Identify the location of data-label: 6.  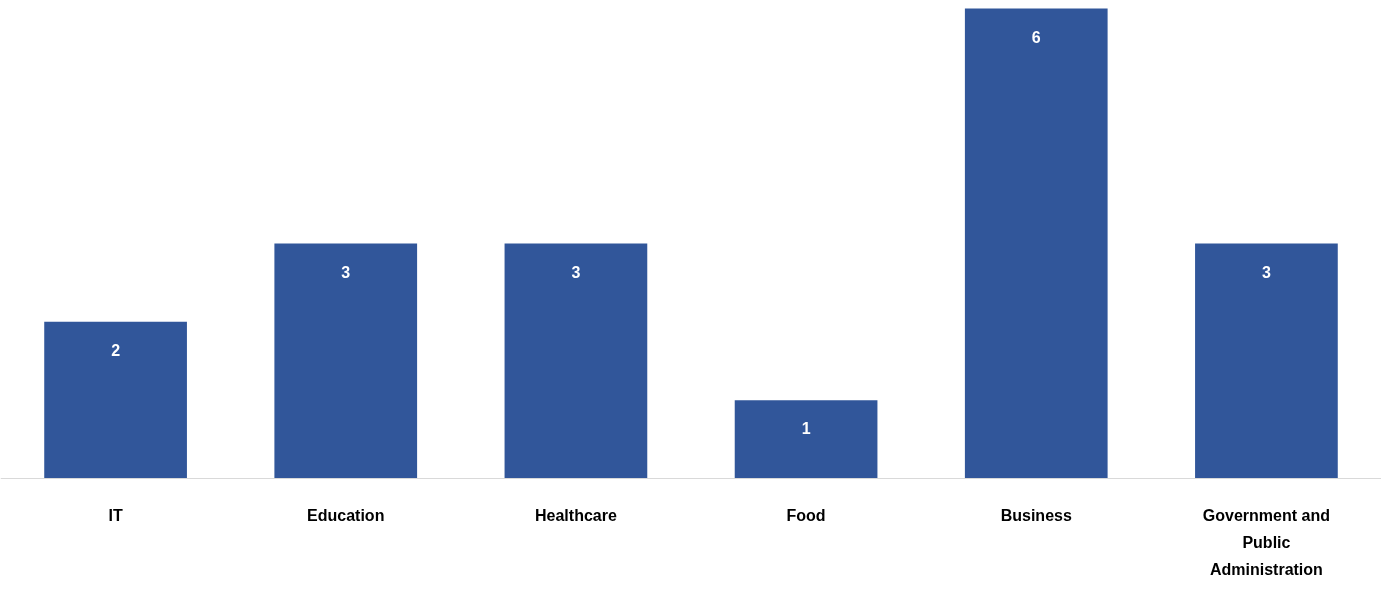
(1036, 37).